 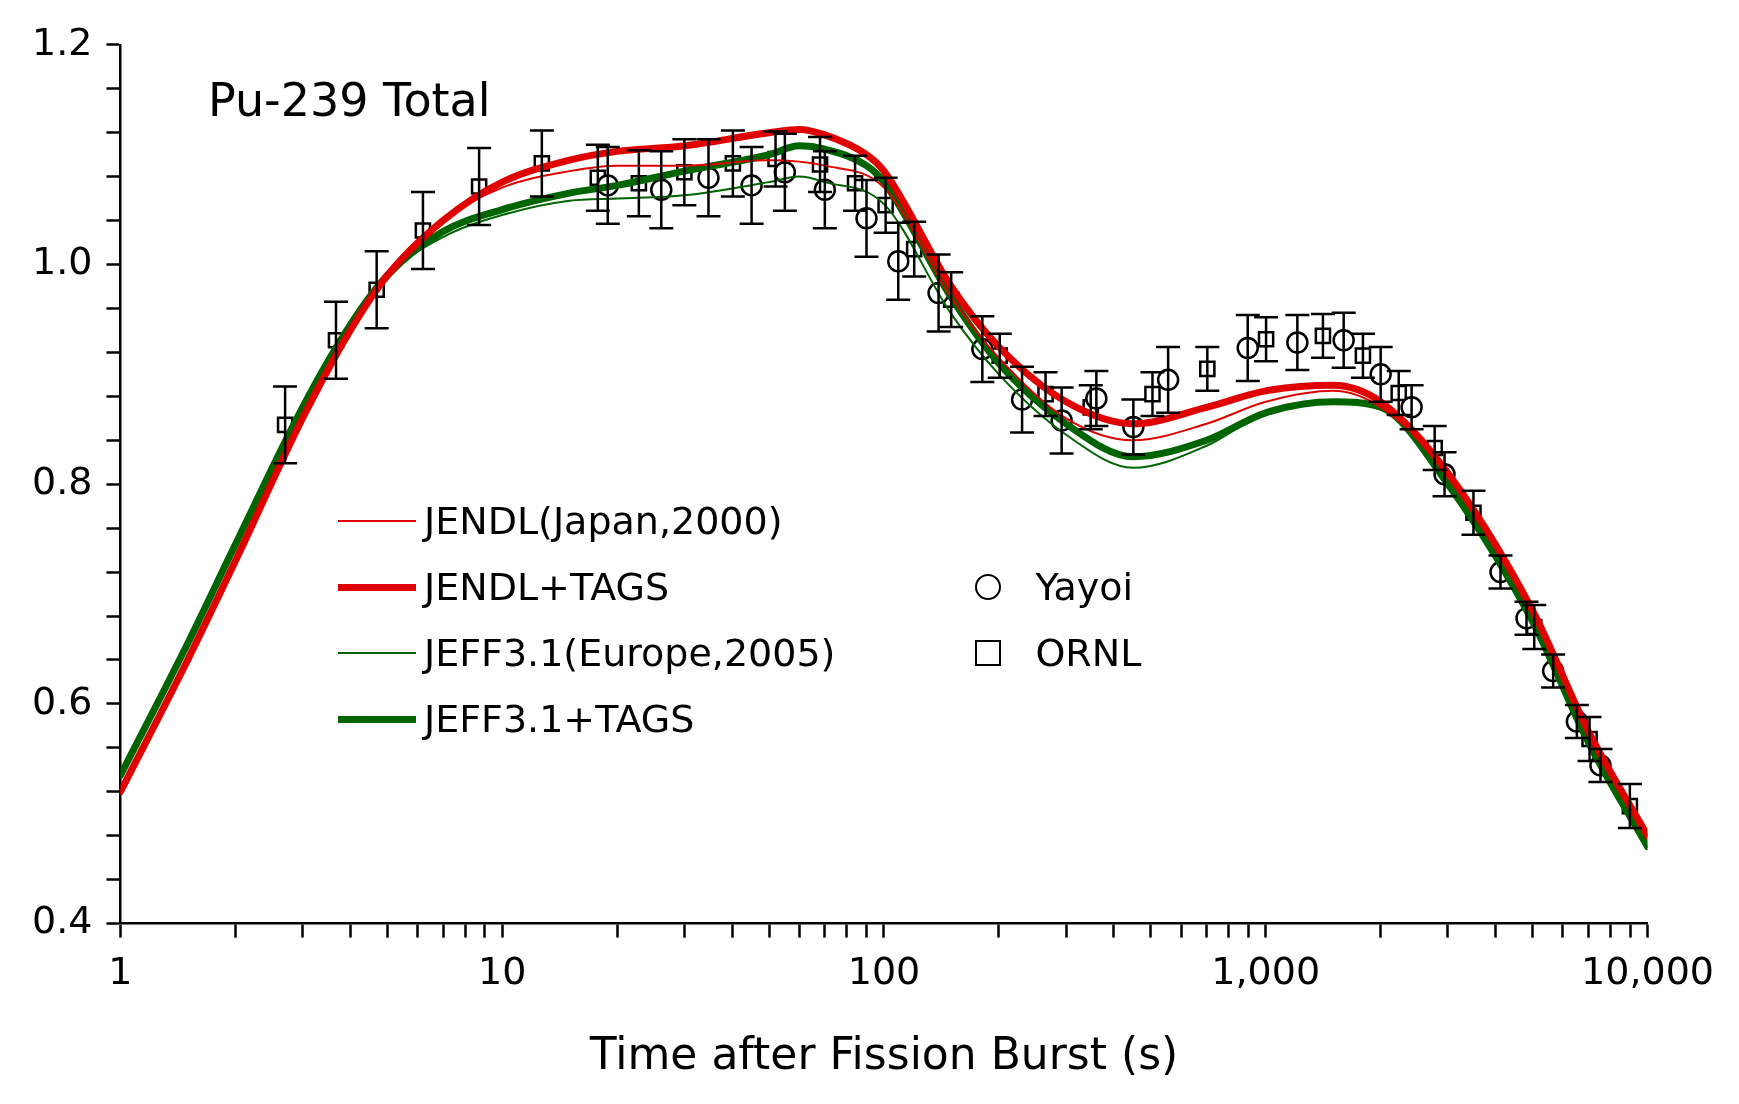 I want to click on text: Pu-239 Total, so click(x=349, y=100).